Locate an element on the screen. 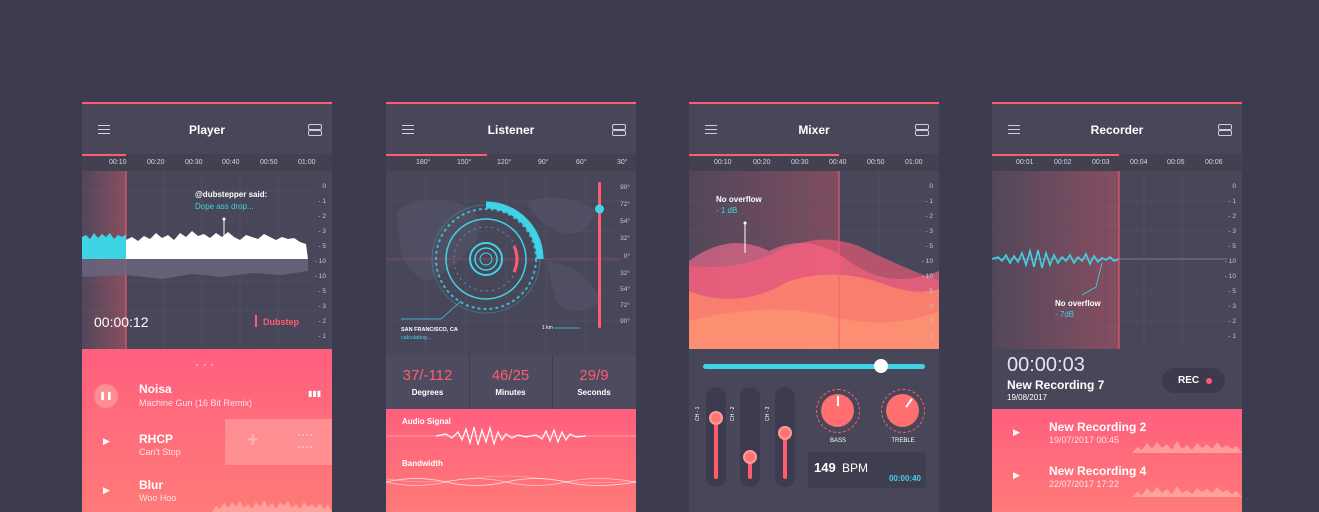 The width and height of the screenshot is (1319, 512). add-icon: + is located at coordinates (253, 440).